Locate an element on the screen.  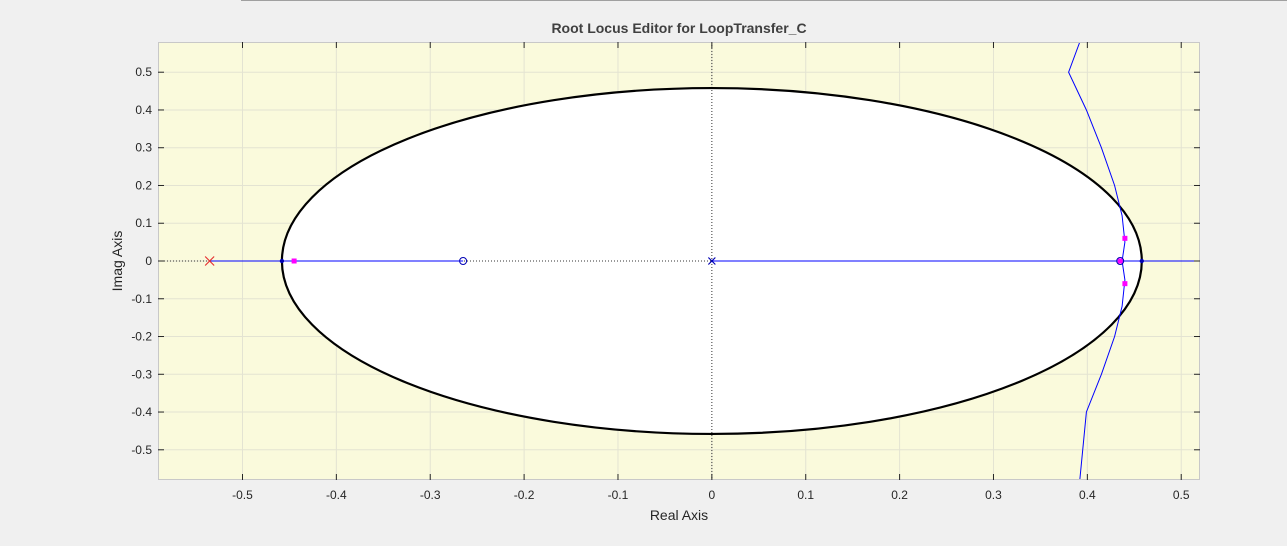
y-tick-label: -0.5 is located at coordinates (141, 450).